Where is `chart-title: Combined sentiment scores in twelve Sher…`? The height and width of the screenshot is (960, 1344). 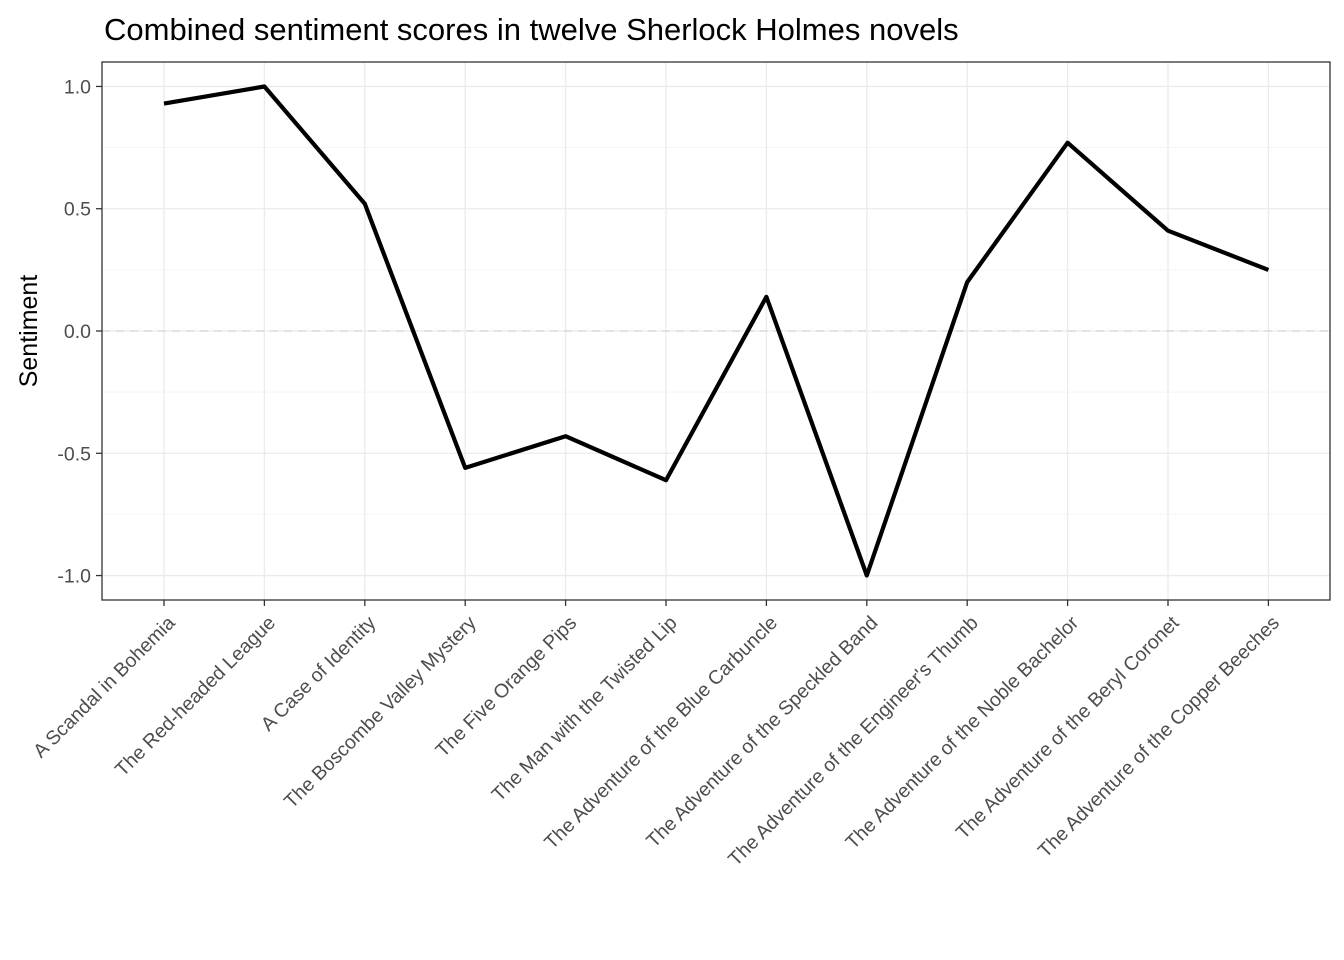
chart-title: Combined sentiment scores in twelve Sher… is located at coordinates (531, 29).